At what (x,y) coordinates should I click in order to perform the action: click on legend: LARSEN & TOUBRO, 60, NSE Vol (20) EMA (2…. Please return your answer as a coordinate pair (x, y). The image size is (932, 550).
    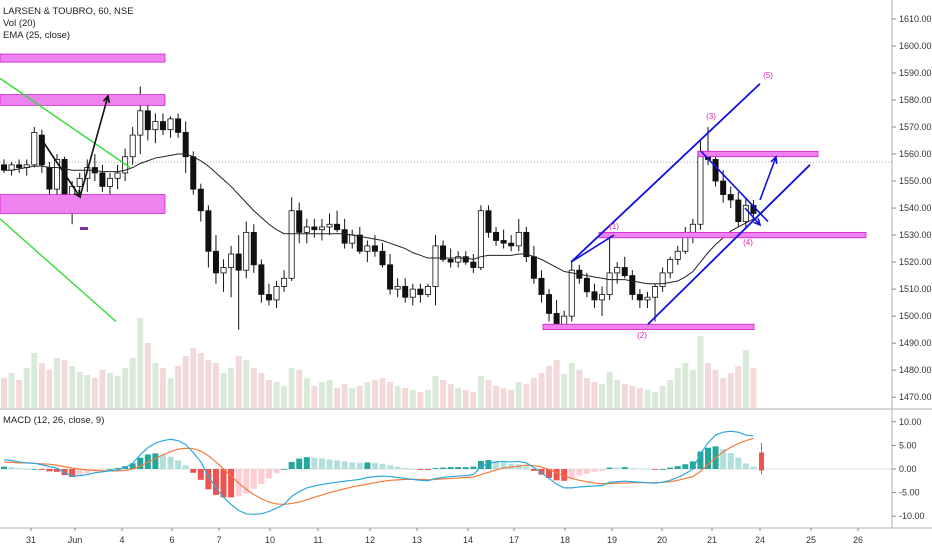
    Looking at the image, I should click on (68, 216).